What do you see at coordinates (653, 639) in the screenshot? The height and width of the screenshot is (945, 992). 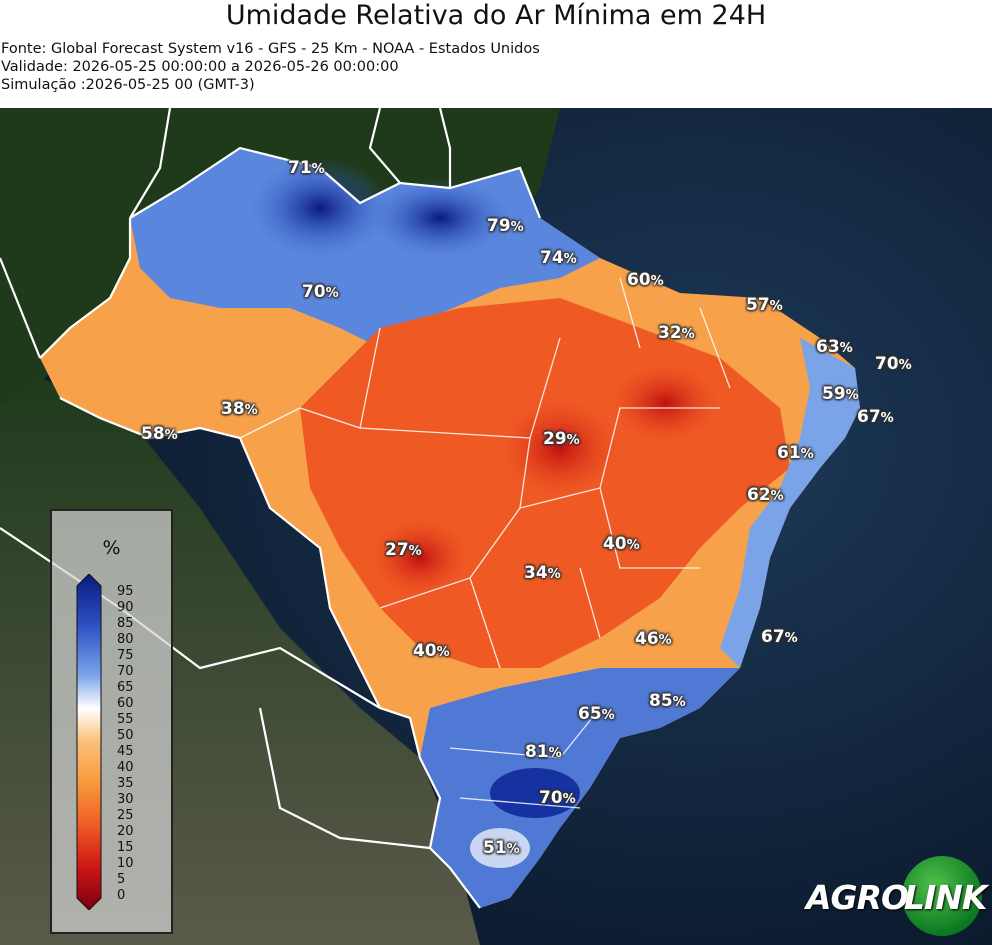 I see `map-label: 46%` at bounding box center [653, 639].